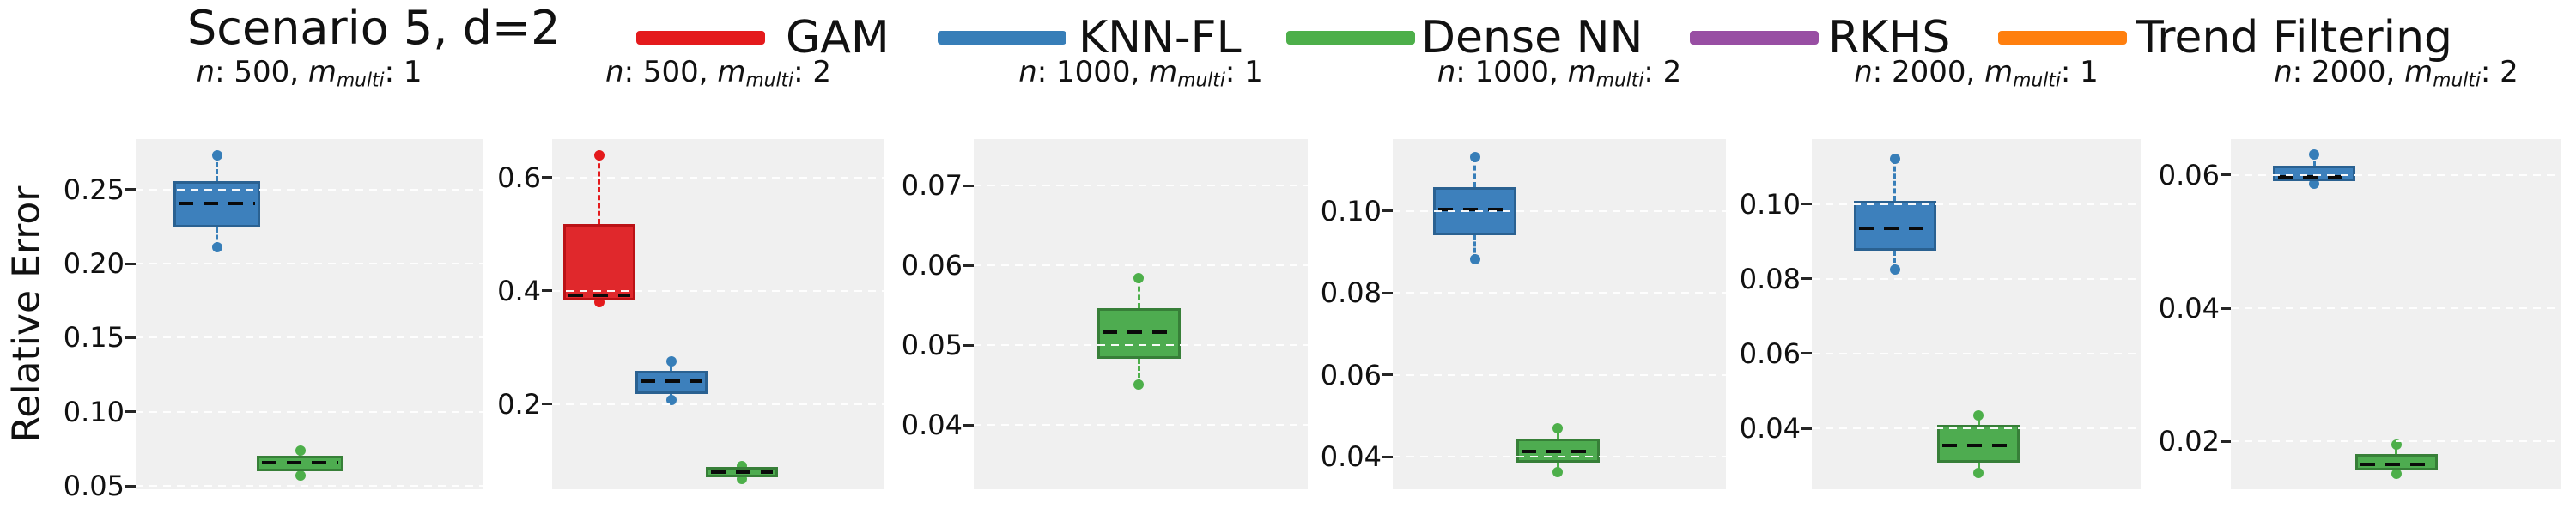 The image size is (2576, 515). What do you see at coordinates (94, 189) in the screenshot?
I see `y-tick-label: 0.25` at bounding box center [94, 189].